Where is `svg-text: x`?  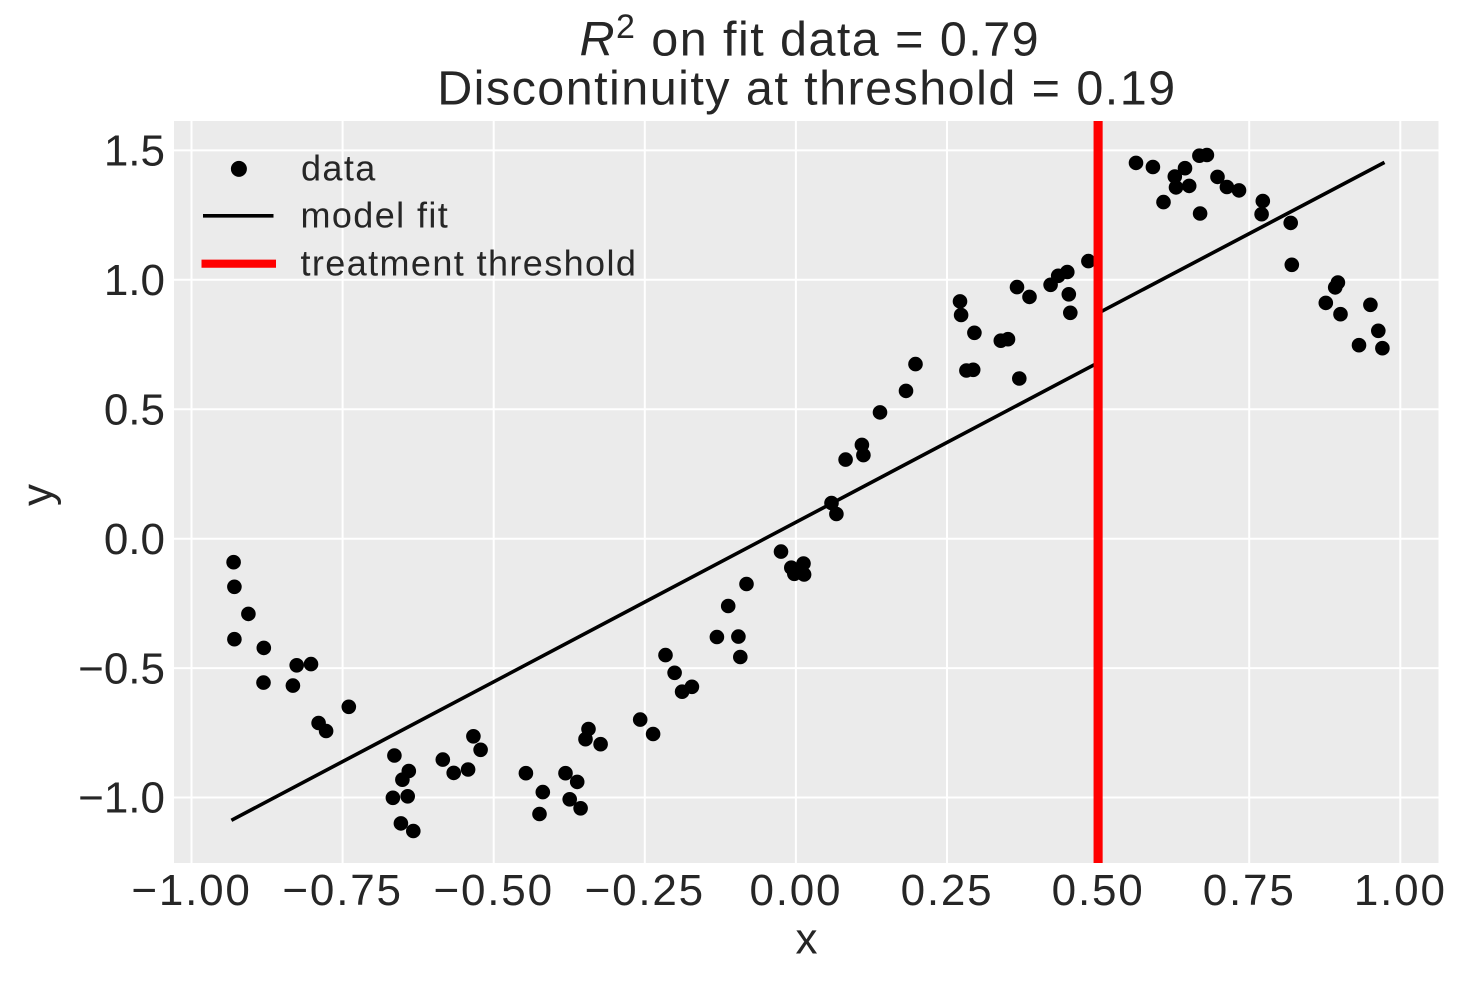
svg-text: x is located at coordinates (807, 939).